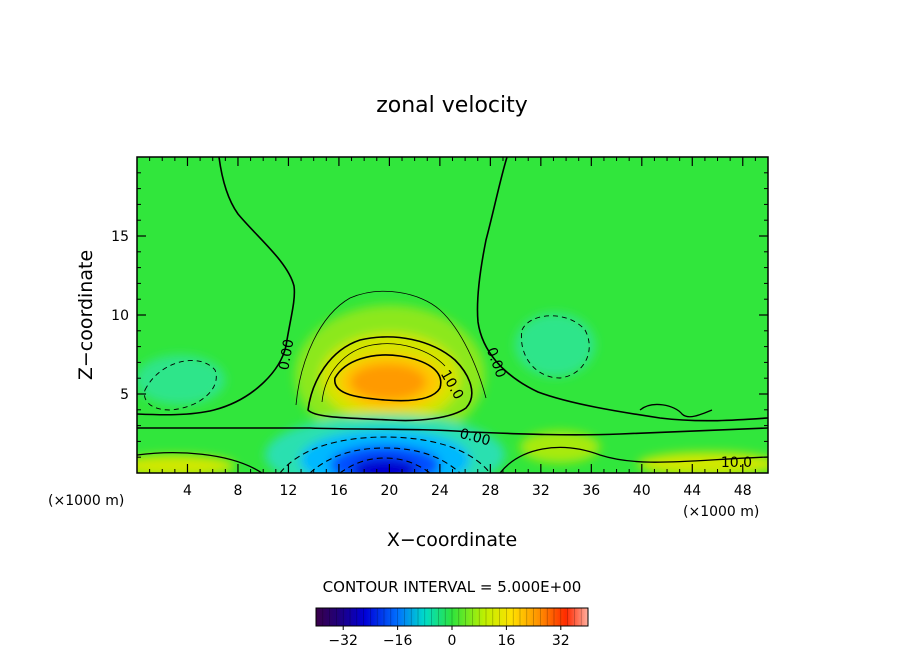 The image size is (904, 659). Describe the element at coordinates (721, 512) in the screenshot. I see `x-unit-right: (×1000 m)` at that location.